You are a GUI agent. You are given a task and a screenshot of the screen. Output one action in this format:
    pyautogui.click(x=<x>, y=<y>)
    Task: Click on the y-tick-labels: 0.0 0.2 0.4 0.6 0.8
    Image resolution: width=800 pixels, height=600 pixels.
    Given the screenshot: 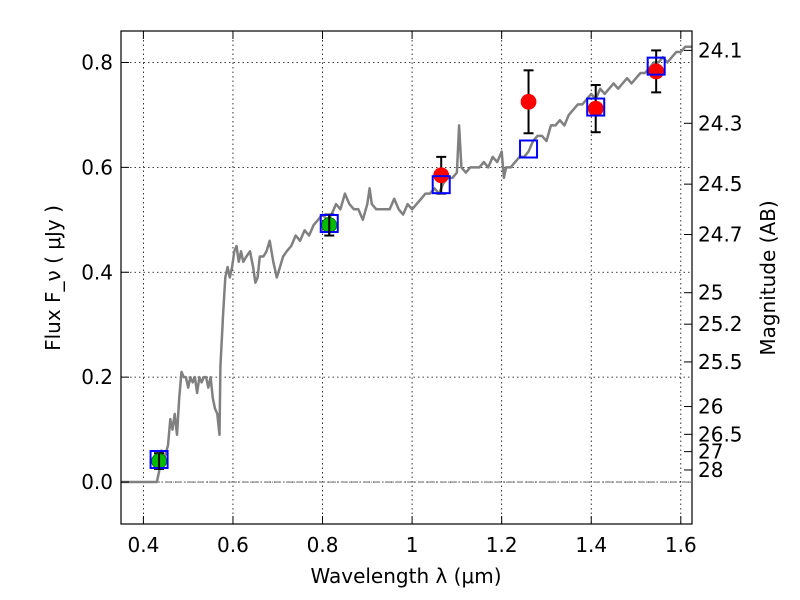 What is the action you would take?
    pyautogui.click(x=97, y=272)
    